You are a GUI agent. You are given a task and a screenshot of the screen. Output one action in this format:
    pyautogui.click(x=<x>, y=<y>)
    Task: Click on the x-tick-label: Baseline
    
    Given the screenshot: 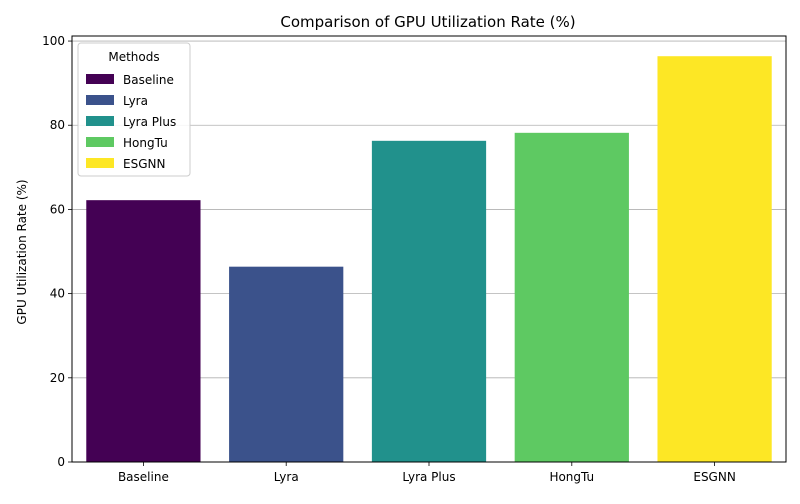 What is the action you would take?
    pyautogui.click(x=143, y=477)
    